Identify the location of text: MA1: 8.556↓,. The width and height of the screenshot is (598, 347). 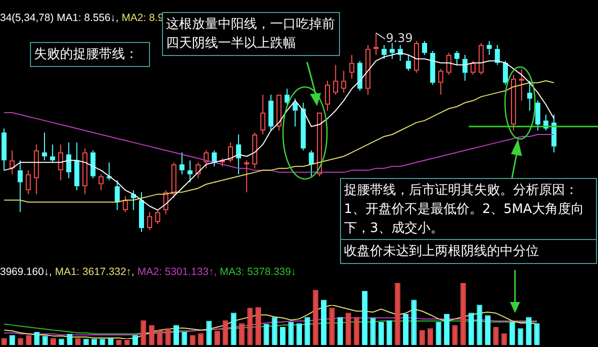
(87, 18).